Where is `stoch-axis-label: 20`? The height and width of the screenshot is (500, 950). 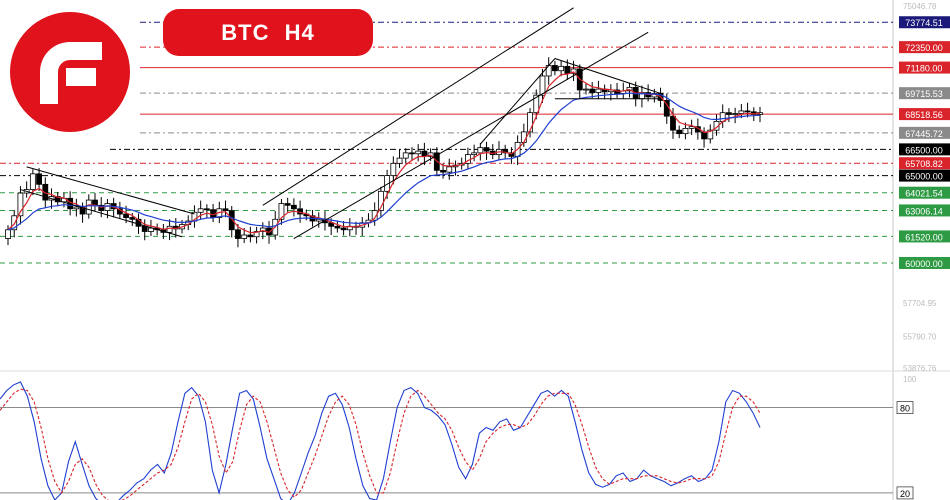 stoch-axis-label: 20 is located at coordinates (905, 494).